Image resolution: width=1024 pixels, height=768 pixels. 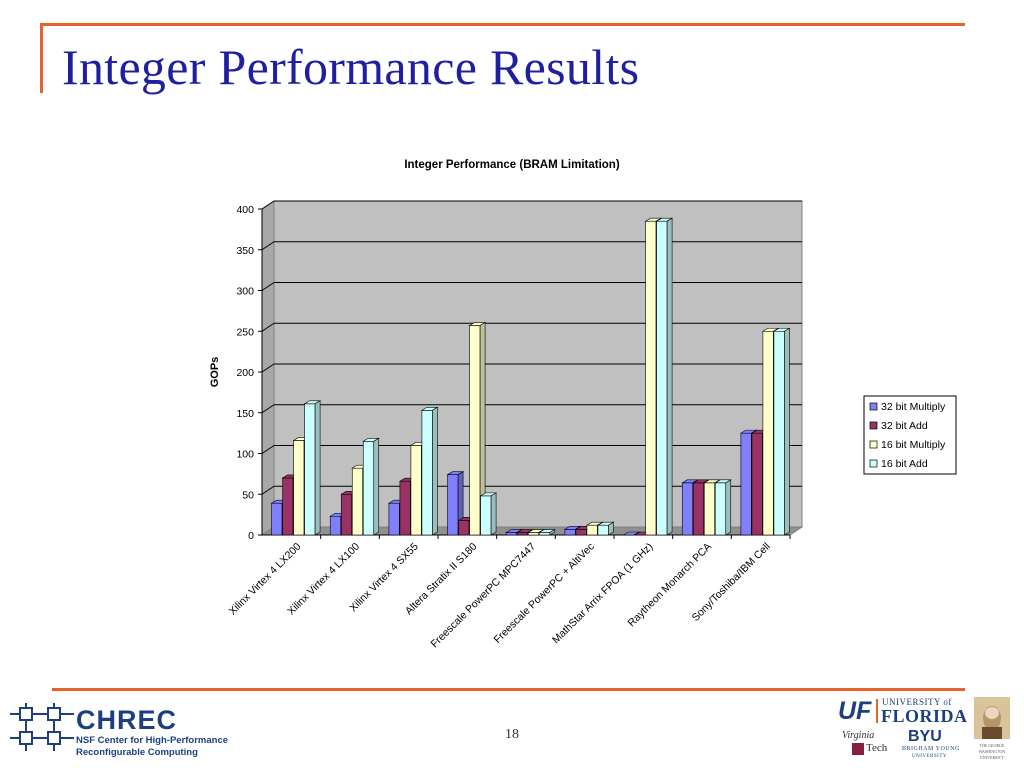 I want to click on chrec-logo-icon, so click(x=42, y=727).